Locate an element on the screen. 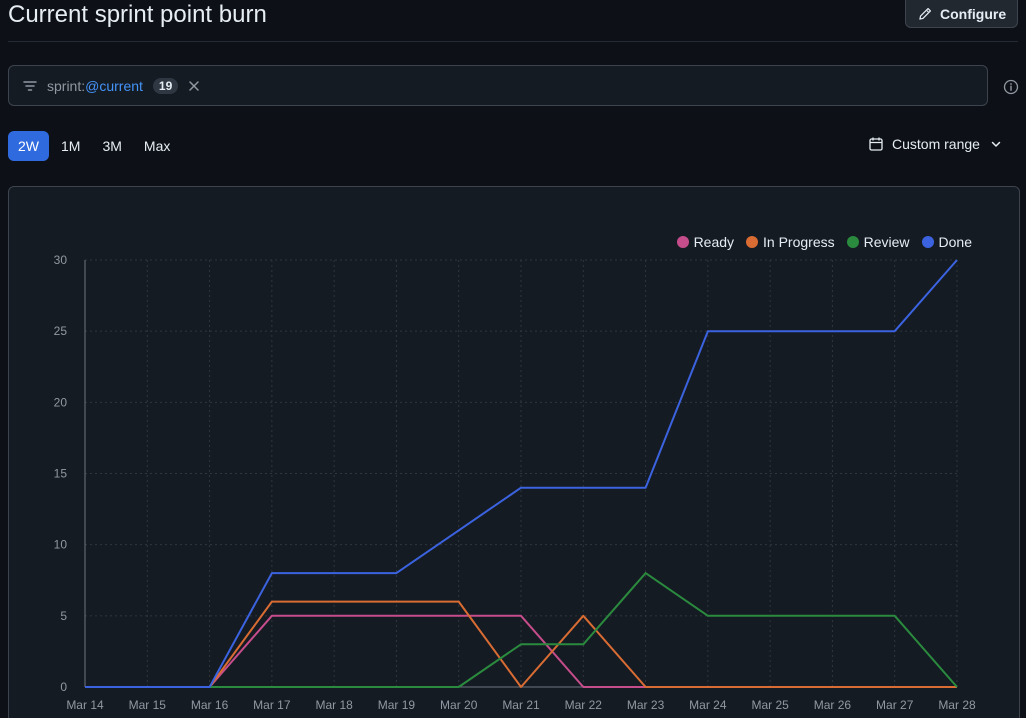 This screenshot has height=718, width=1026. x-tick-label: Mar 18 is located at coordinates (334, 705).